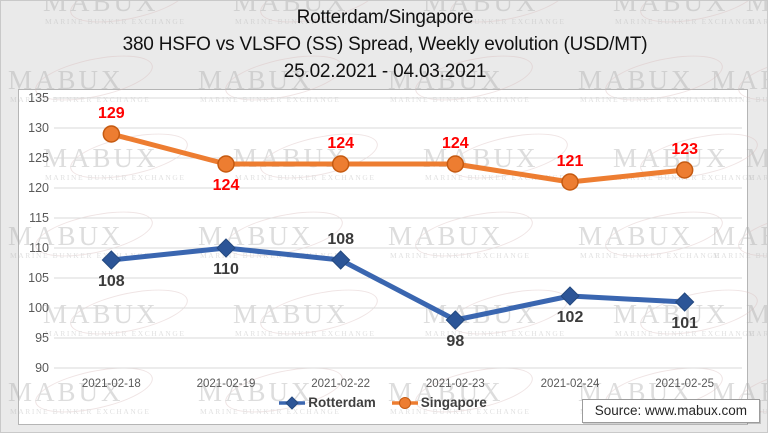  I want to click on x-tick-label: 2021-02-22, so click(340, 384).